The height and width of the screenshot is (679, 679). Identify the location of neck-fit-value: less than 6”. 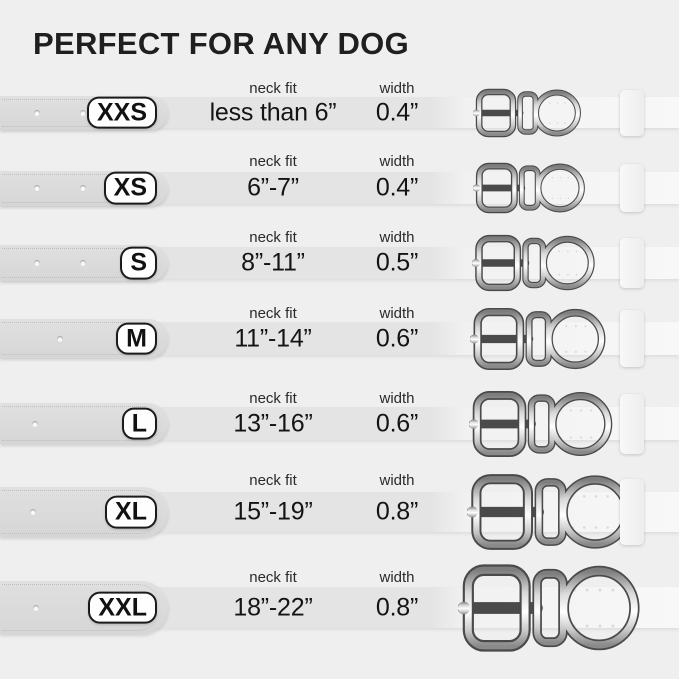
(273, 112).